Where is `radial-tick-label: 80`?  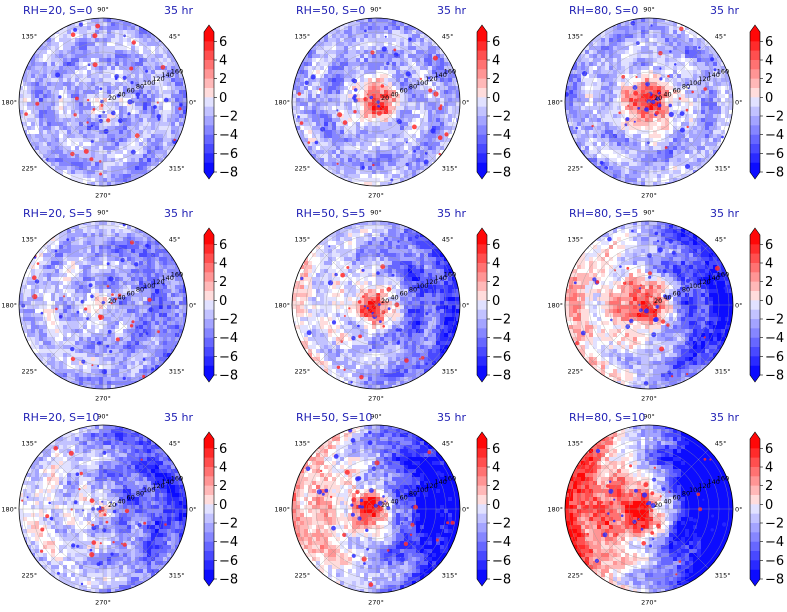 radial-tick-label: 80 is located at coordinates (686, 494).